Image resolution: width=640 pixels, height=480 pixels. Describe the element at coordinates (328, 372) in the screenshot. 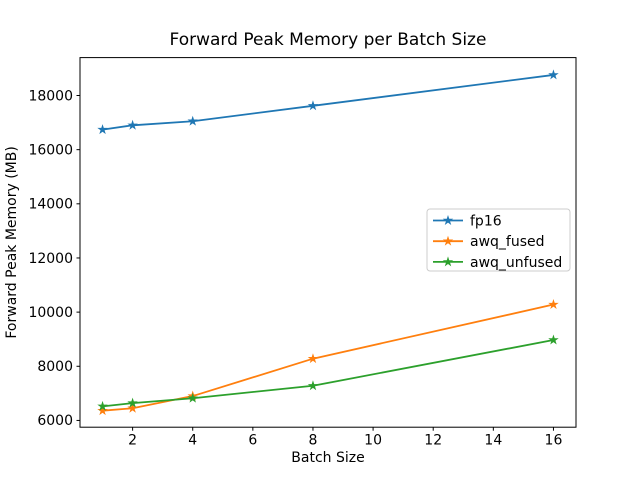

I see `series-awq_unfused` at that location.